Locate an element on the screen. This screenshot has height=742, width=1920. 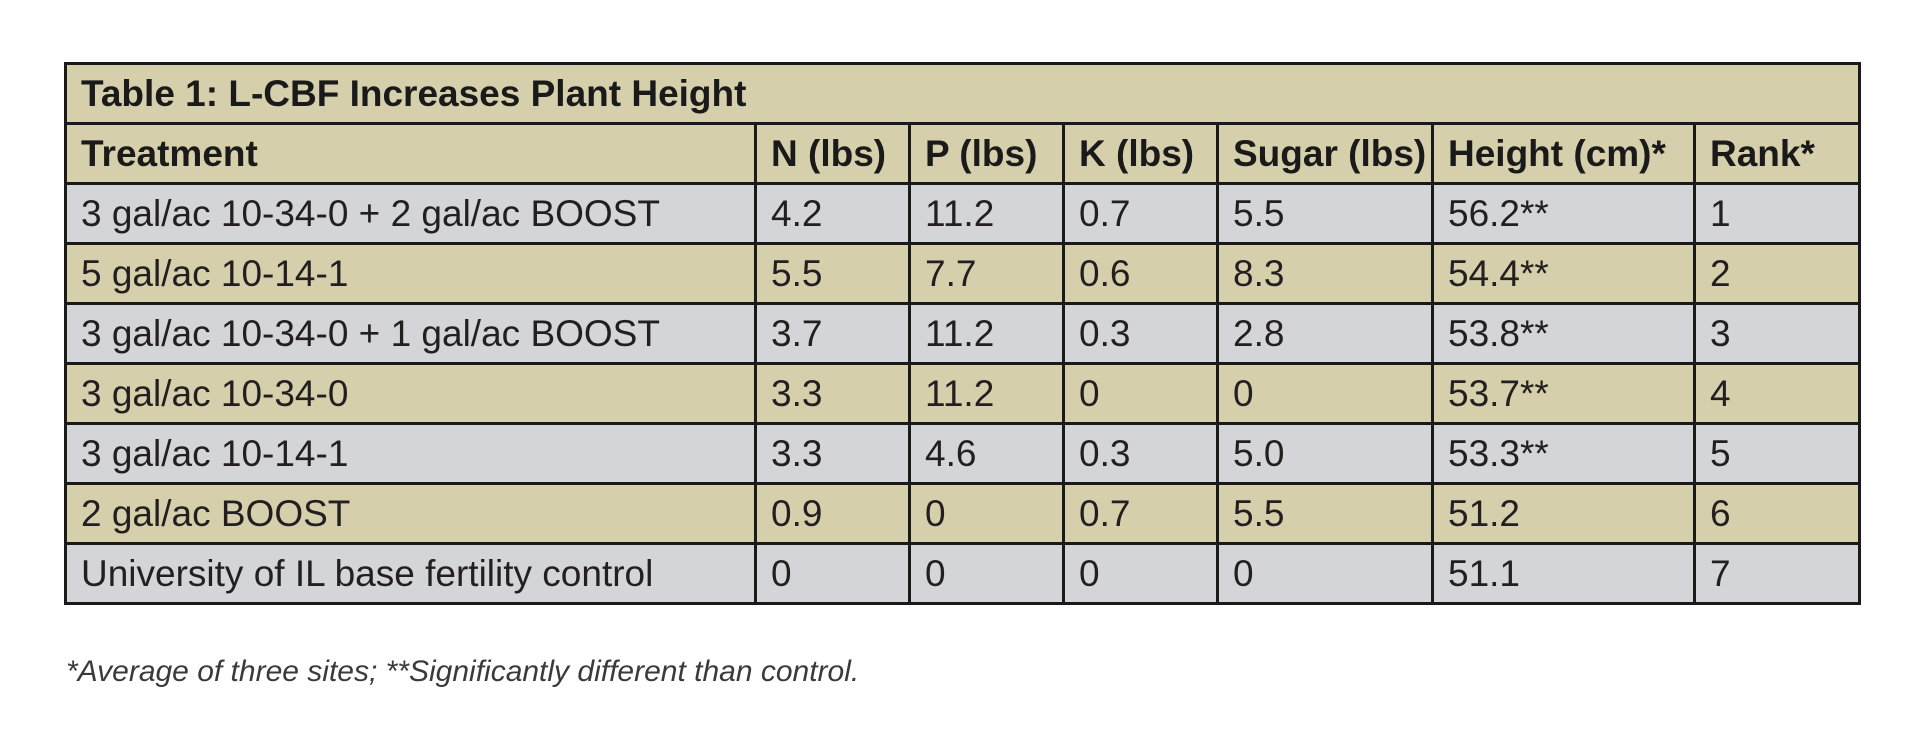
cell-p: 7.7 is located at coordinates (986, 273).